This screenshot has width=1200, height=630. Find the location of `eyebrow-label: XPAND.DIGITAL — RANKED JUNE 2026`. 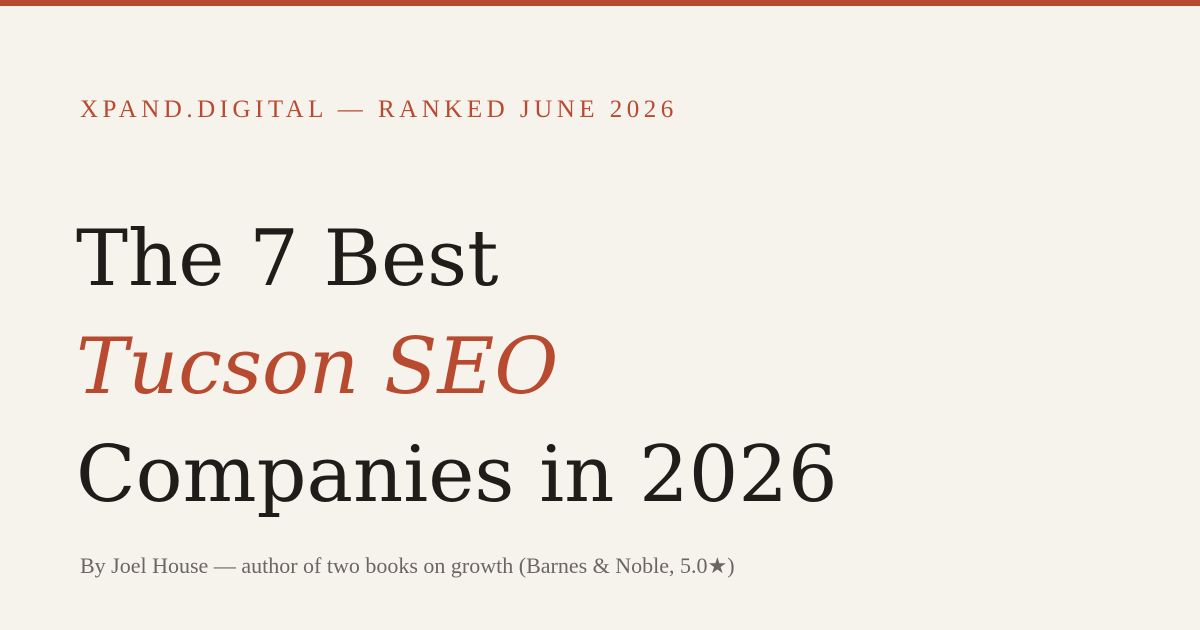

eyebrow-label: XPAND.DIGITAL — RANKED JUNE 2026 is located at coordinates (379, 109).